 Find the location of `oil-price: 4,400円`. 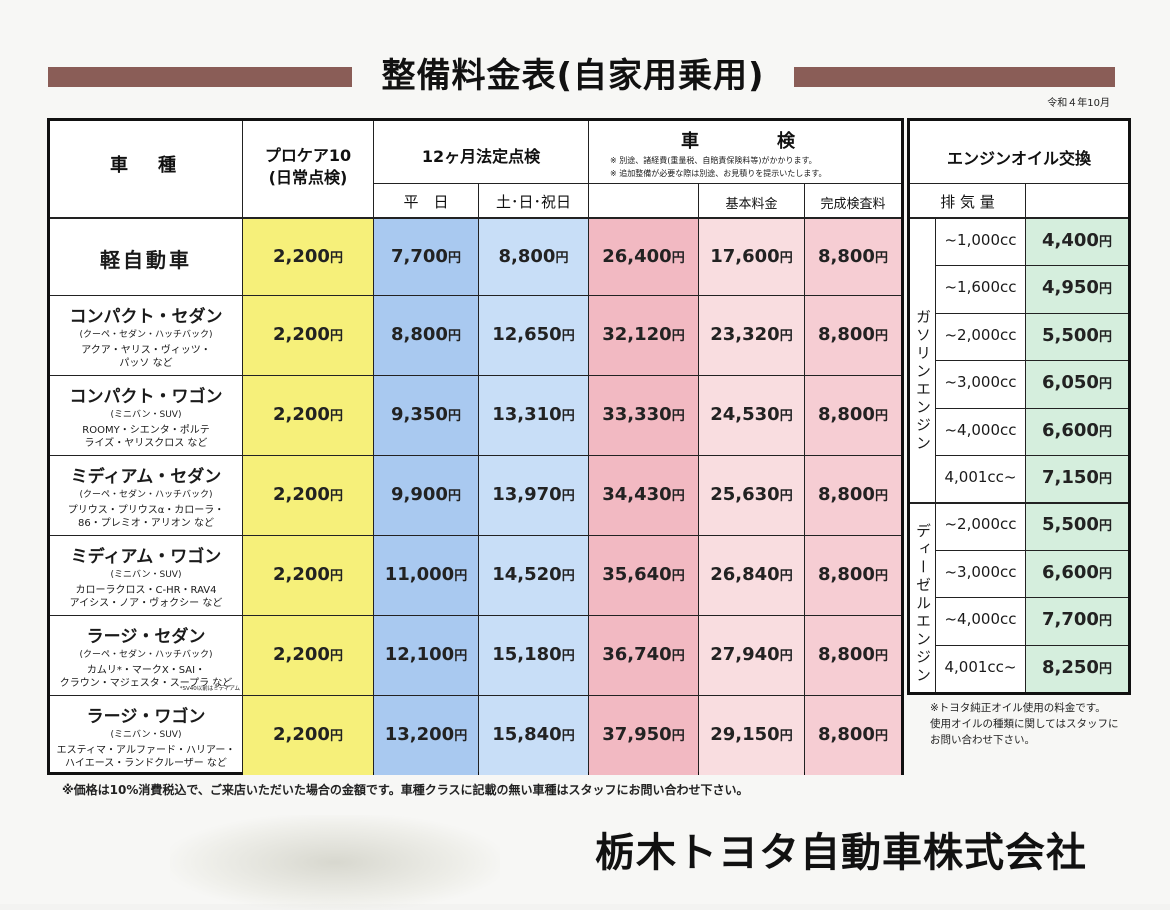

oil-price: 4,400円 is located at coordinates (1077, 240).